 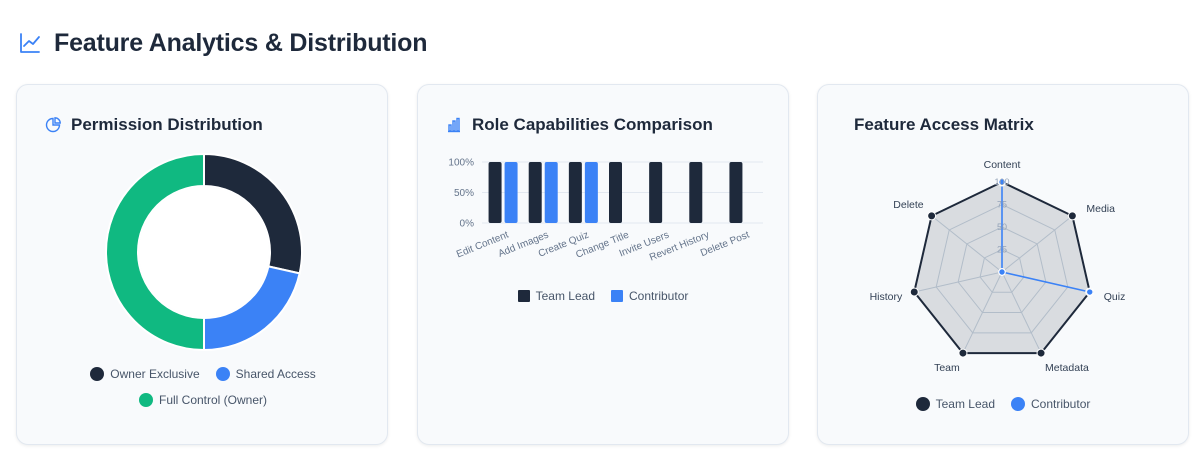 What do you see at coordinates (908, 205) in the screenshot?
I see `radar-axis-label: Delete` at bounding box center [908, 205].